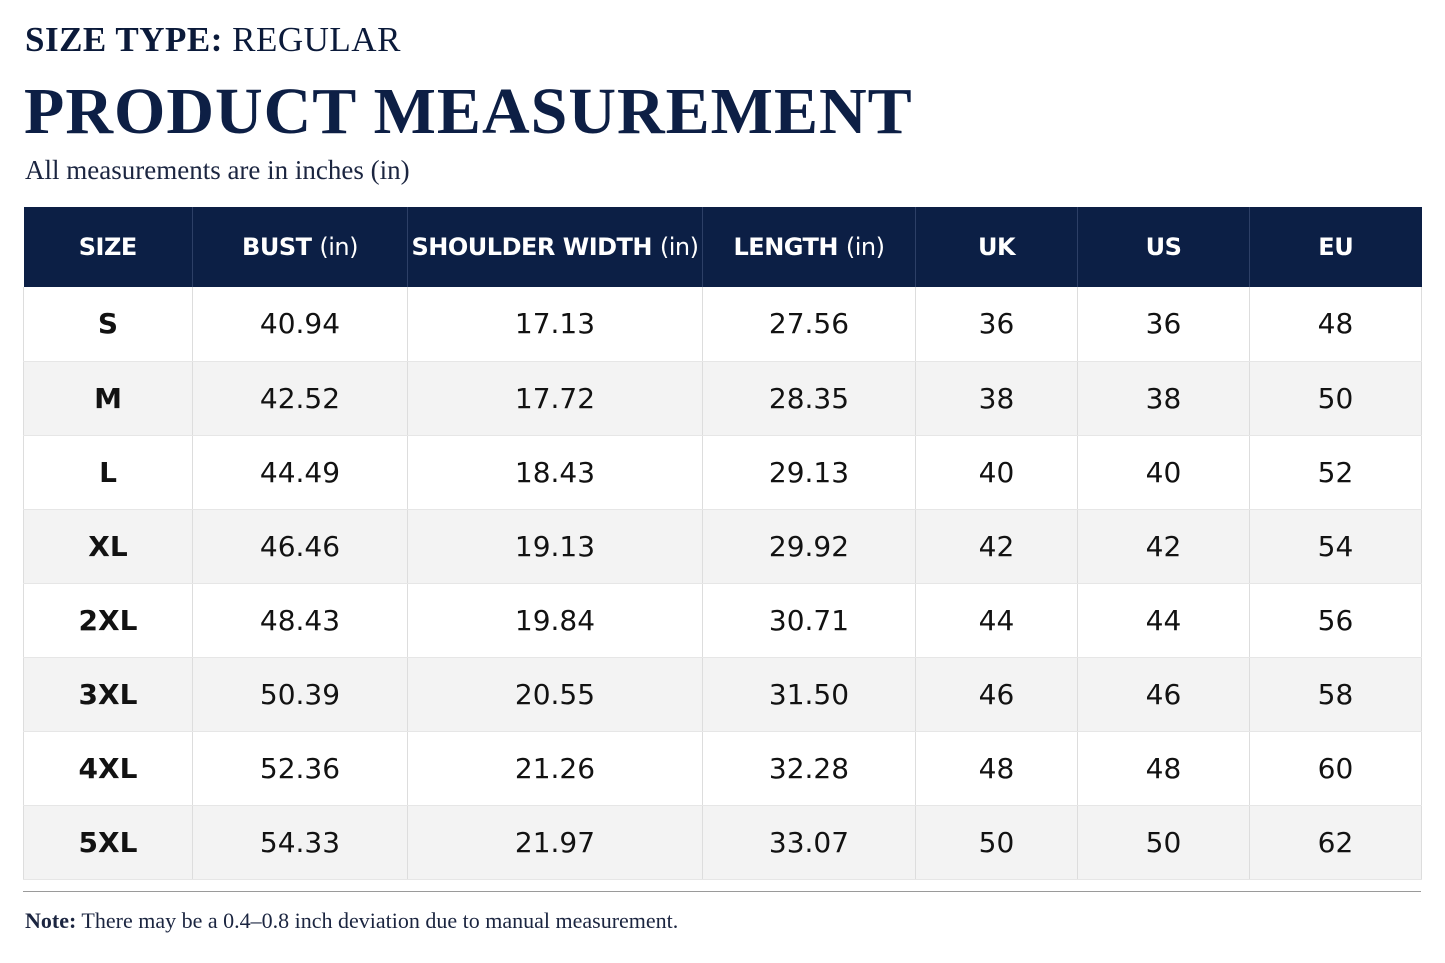  What do you see at coordinates (532, 247) in the screenshot?
I see `column-header-label: SHOULDER WIDTH` at bounding box center [532, 247].